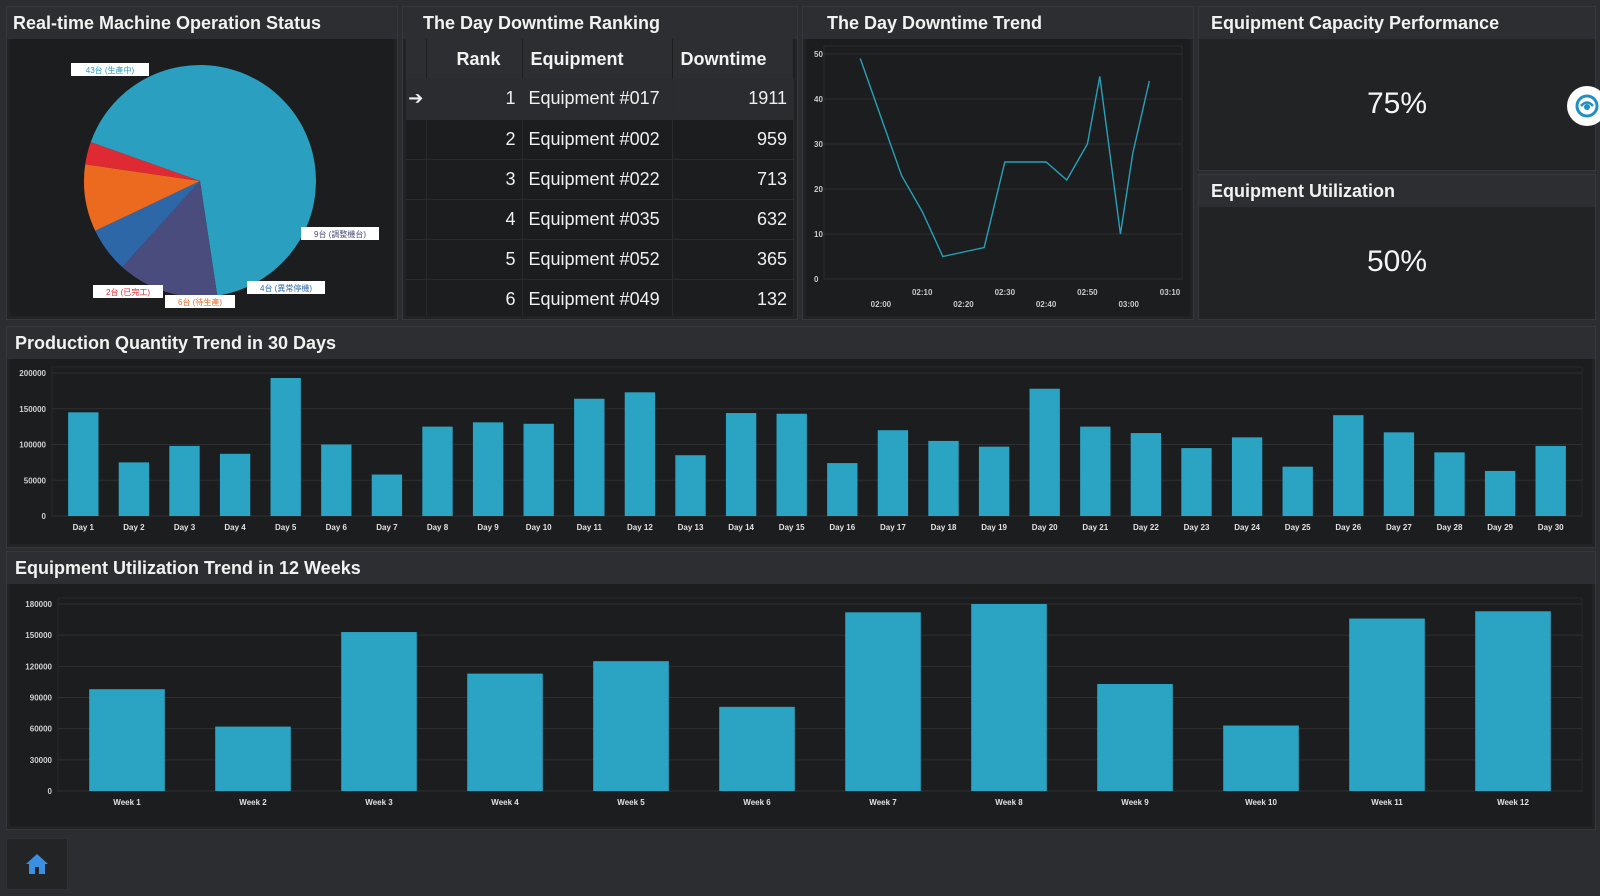  What do you see at coordinates (1397, 88) in the screenshot?
I see `capacity-panel: Equipment Capacity Performance 75%` at bounding box center [1397, 88].